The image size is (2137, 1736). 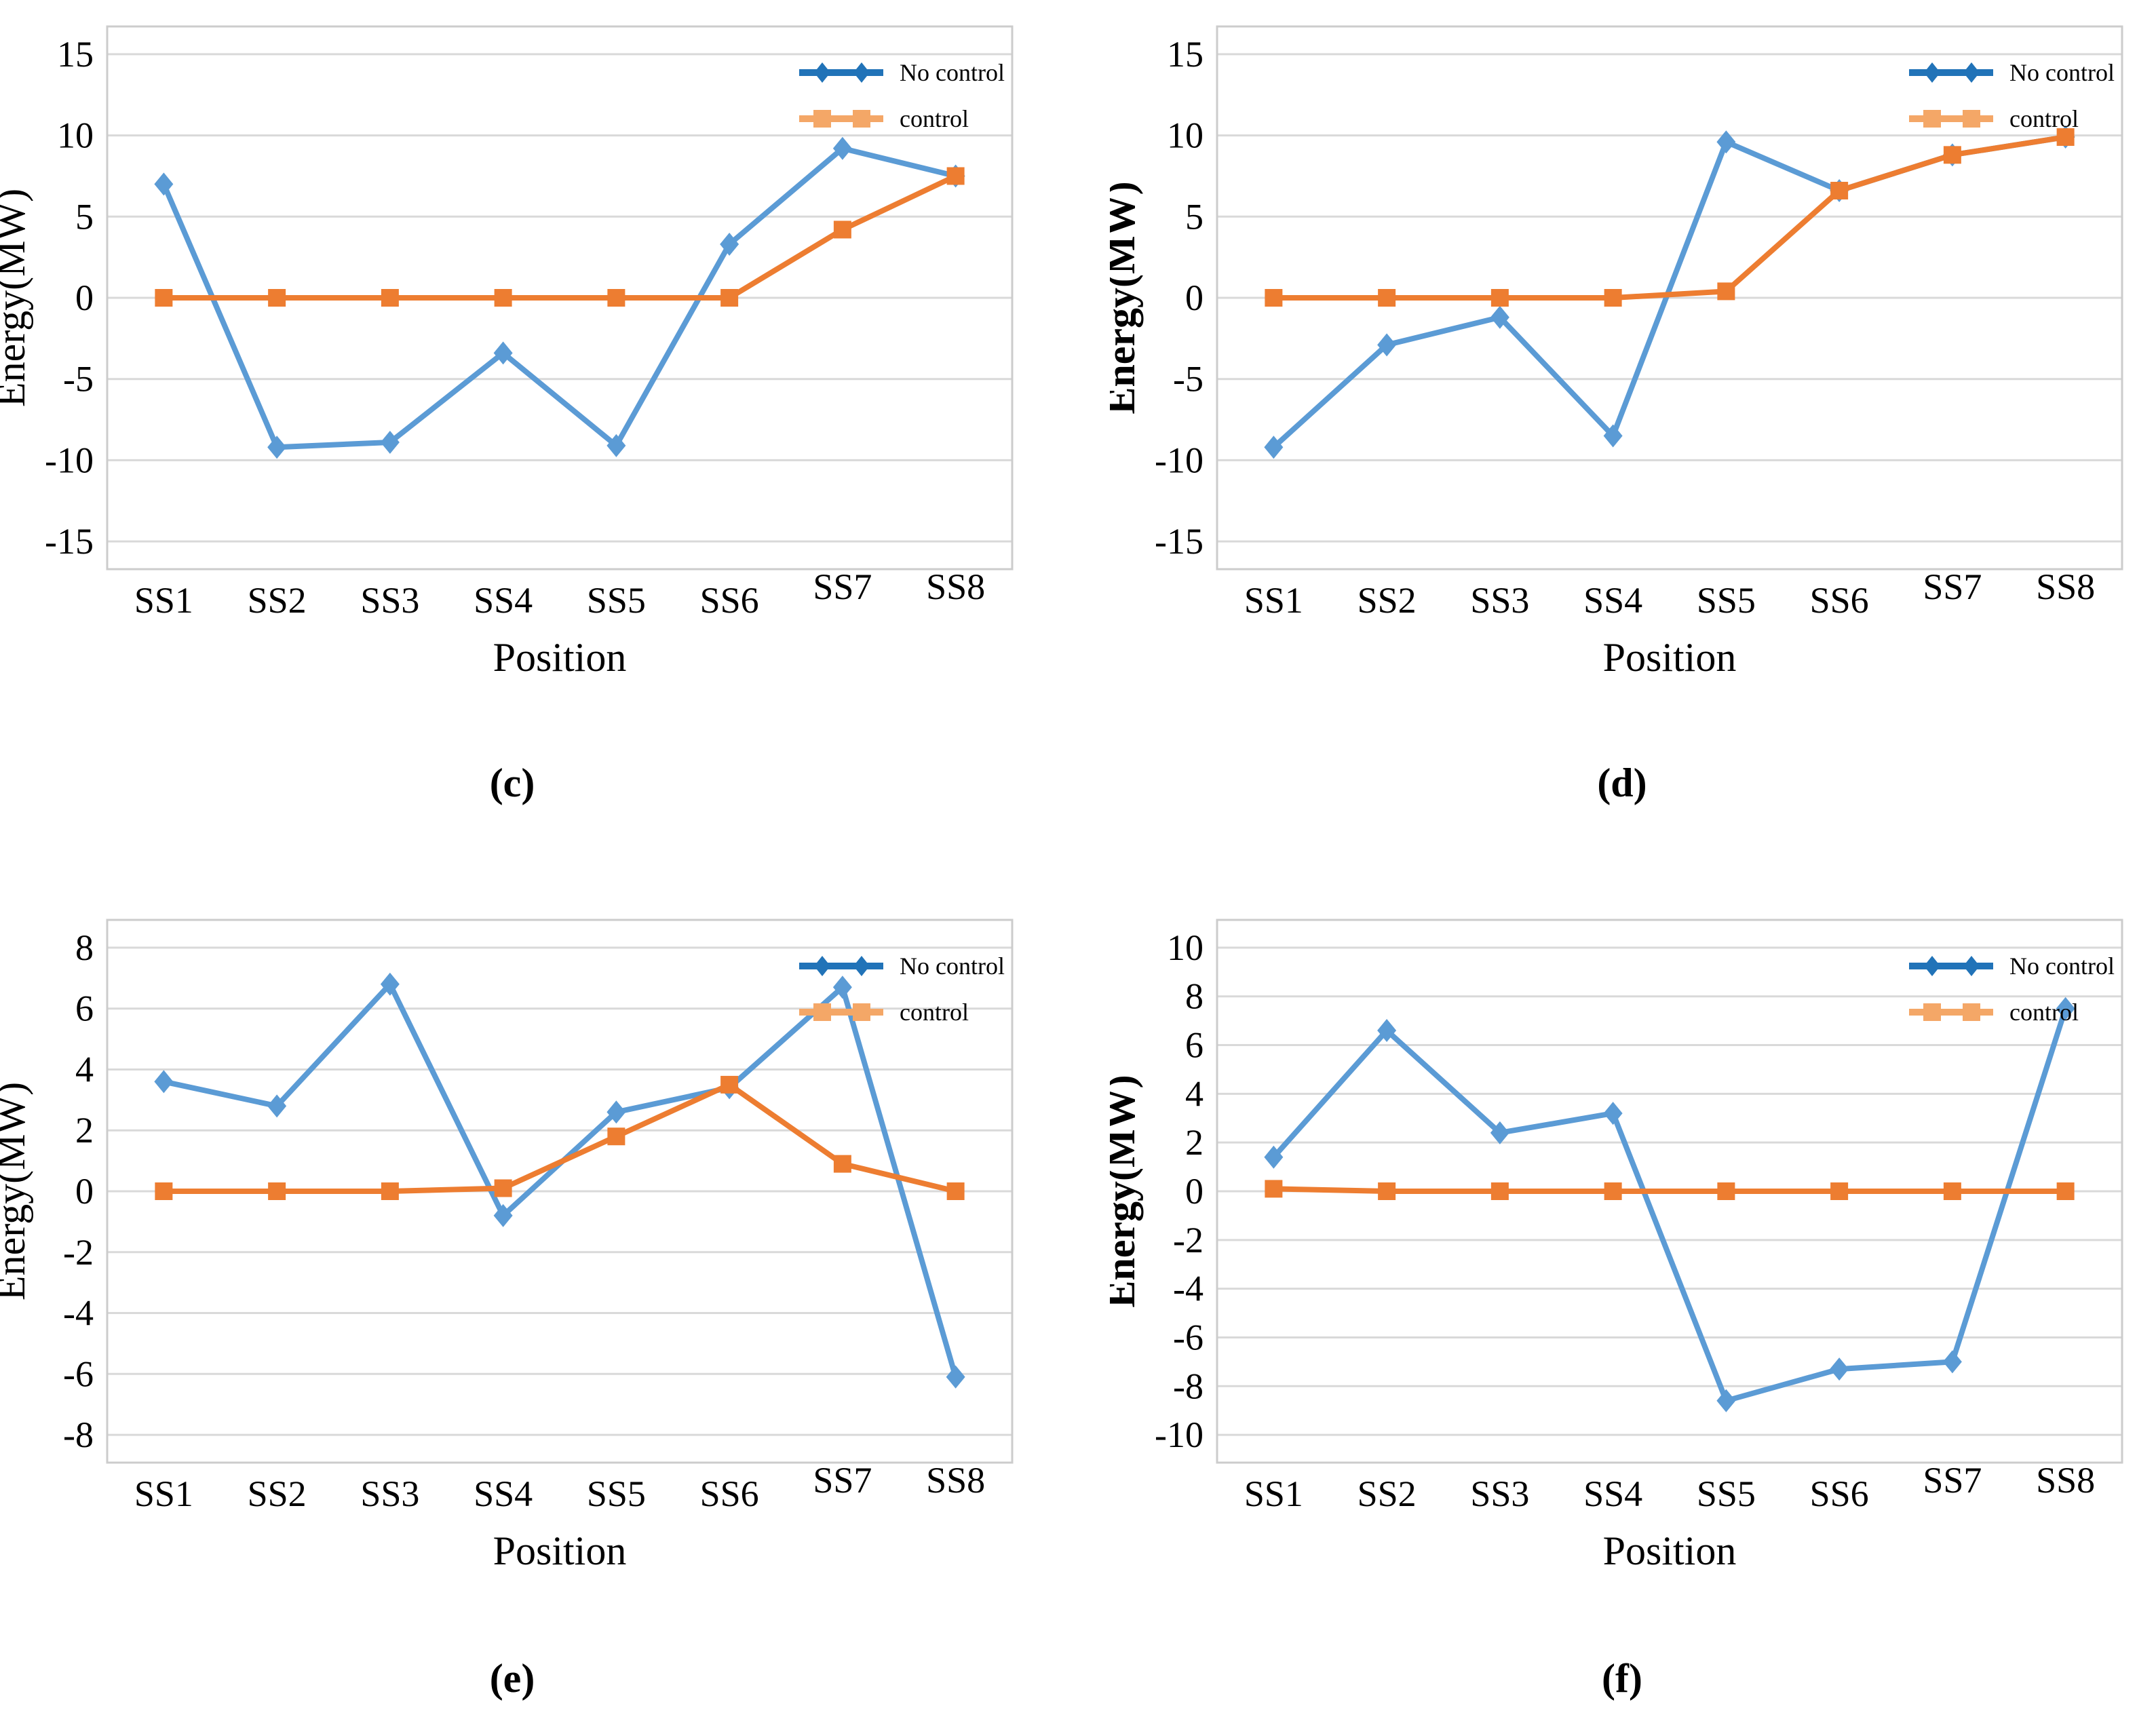 I want to click on y-tick-label: 6, so click(x=84, y=1009).